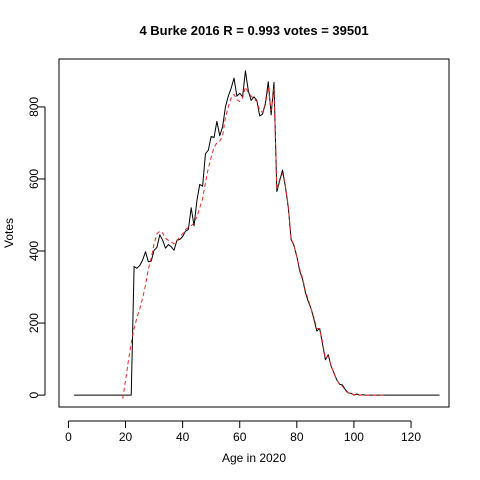 Image resolution: width=480 pixels, height=480 pixels. What do you see at coordinates (240, 437) in the screenshot?
I see `x-tick-label: 60` at bounding box center [240, 437].